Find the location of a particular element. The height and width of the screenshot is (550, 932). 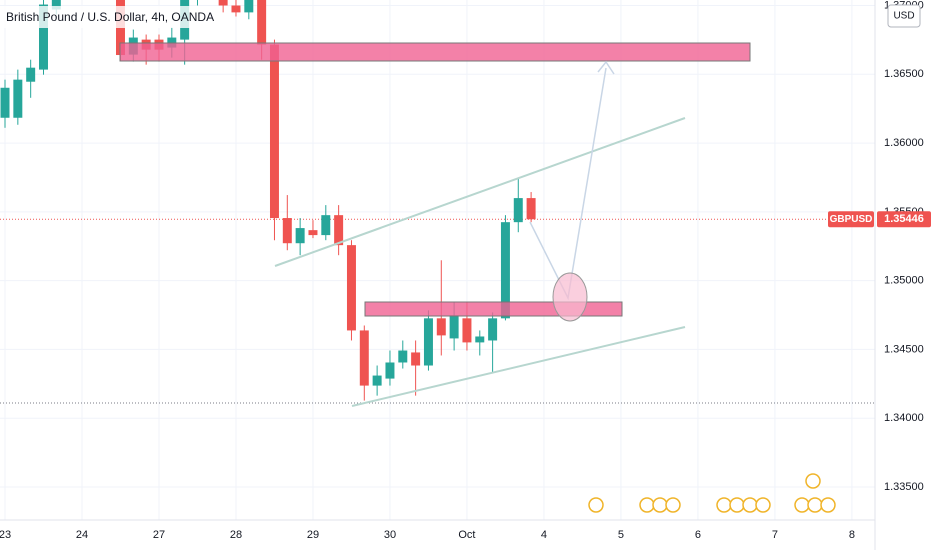

x-tick-label: 4 is located at coordinates (544, 535).